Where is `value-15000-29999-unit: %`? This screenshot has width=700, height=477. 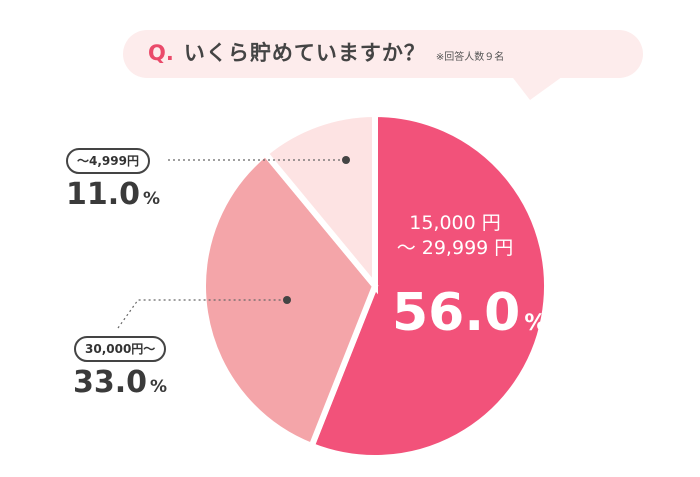
value-15000-29999-unit: % is located at coordinates (535, 323).